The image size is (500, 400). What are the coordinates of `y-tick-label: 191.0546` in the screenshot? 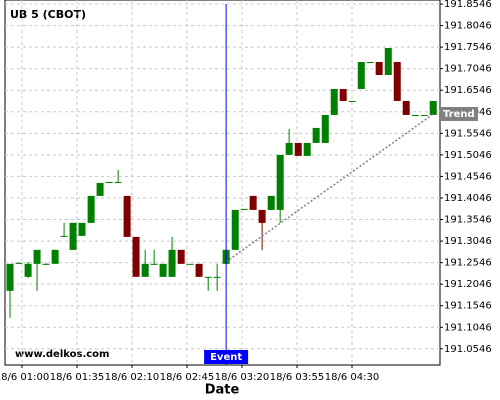 It's located at (468, 349).